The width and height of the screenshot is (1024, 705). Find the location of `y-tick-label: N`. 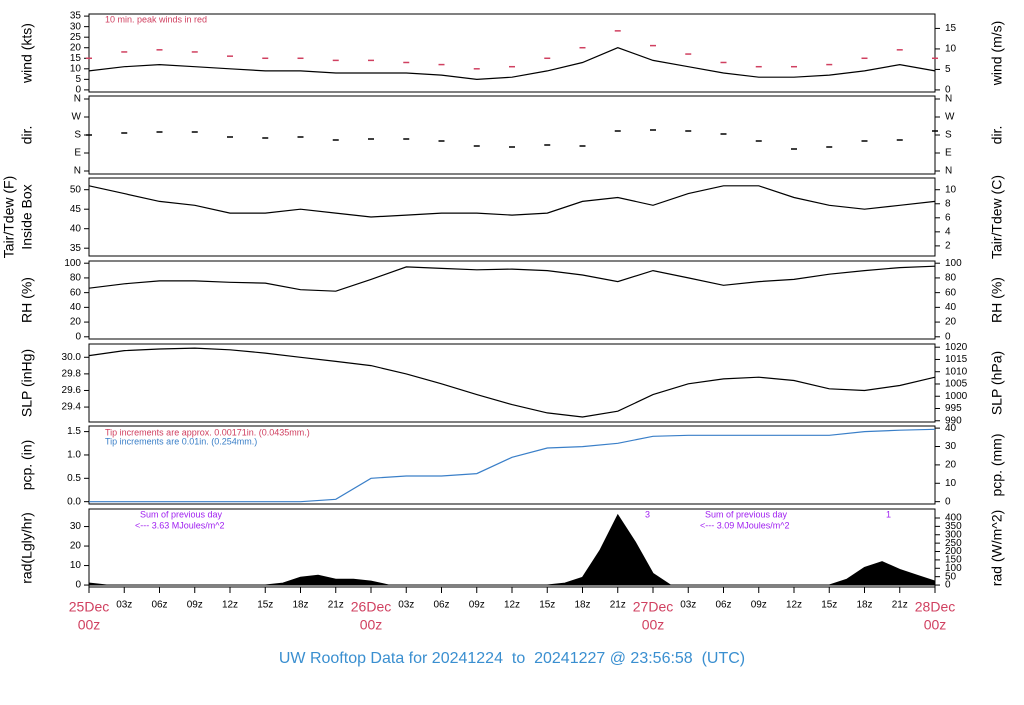

y-tick-label: N is located at coordinates (77, 99).